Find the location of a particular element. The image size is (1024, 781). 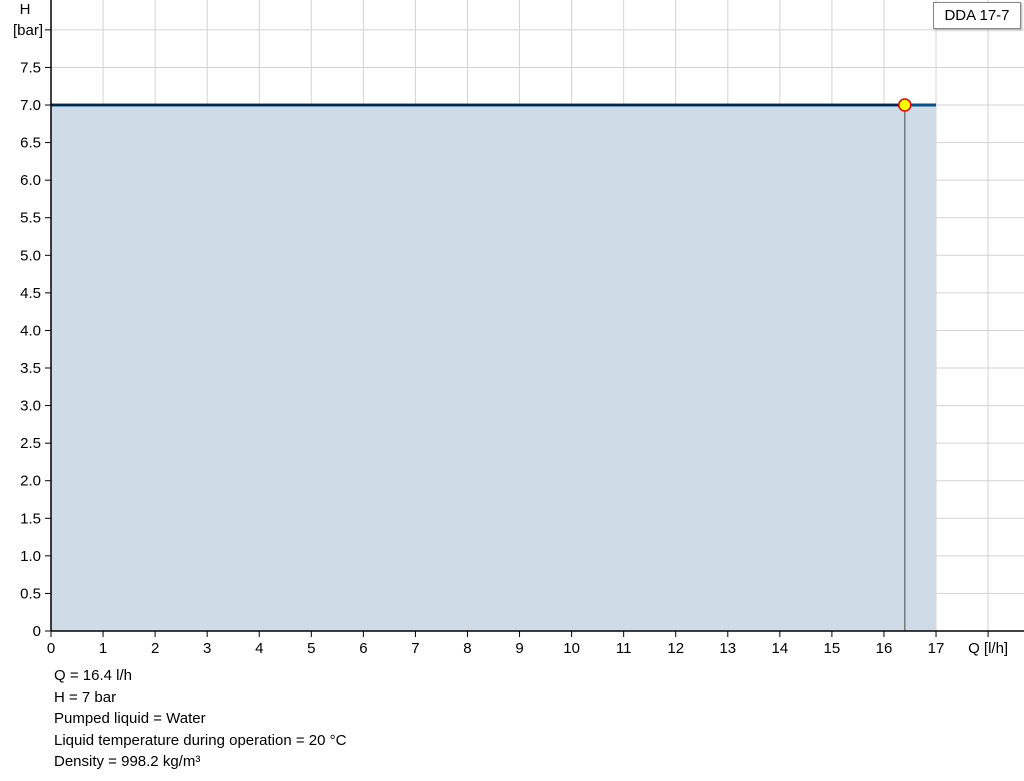

y-tick-label: 3.5 is located at coordinates (30, 368).